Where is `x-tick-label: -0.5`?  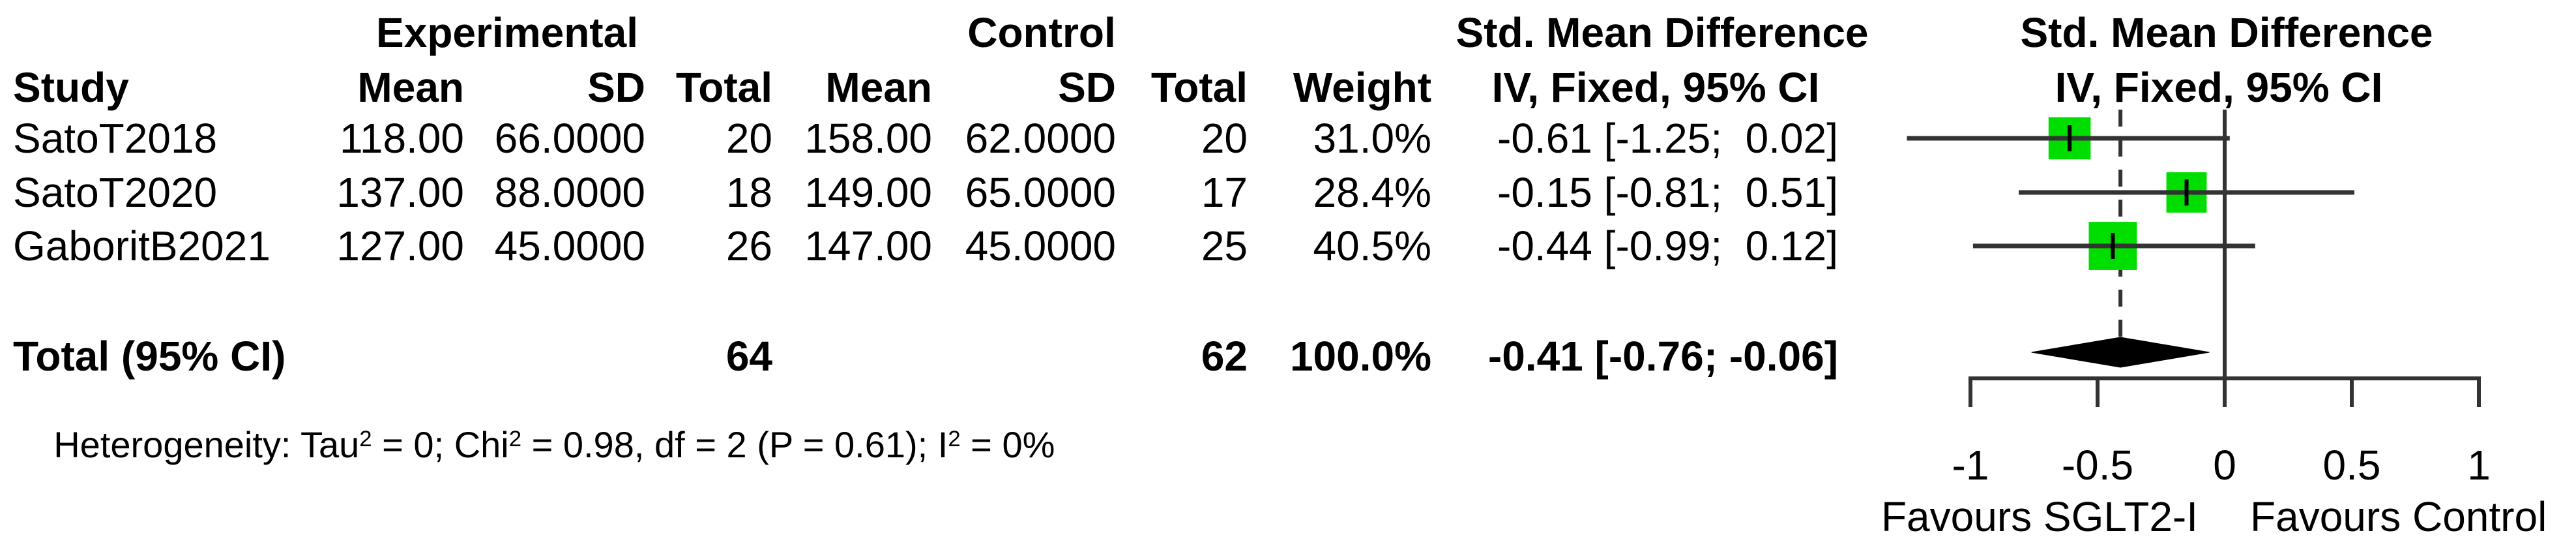
x-tick-label: -0.5 is located at coordinates (2097, 465).